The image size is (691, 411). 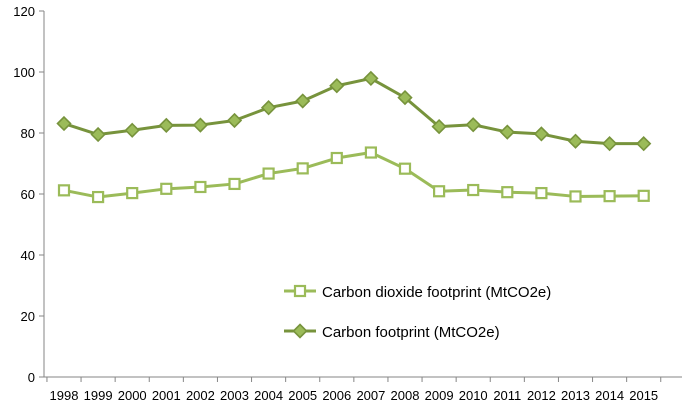 What do you see at coordinates (643, 395) in the screenshot?
I see `x-tick-label: 2015` at bounding box center [643, 395].